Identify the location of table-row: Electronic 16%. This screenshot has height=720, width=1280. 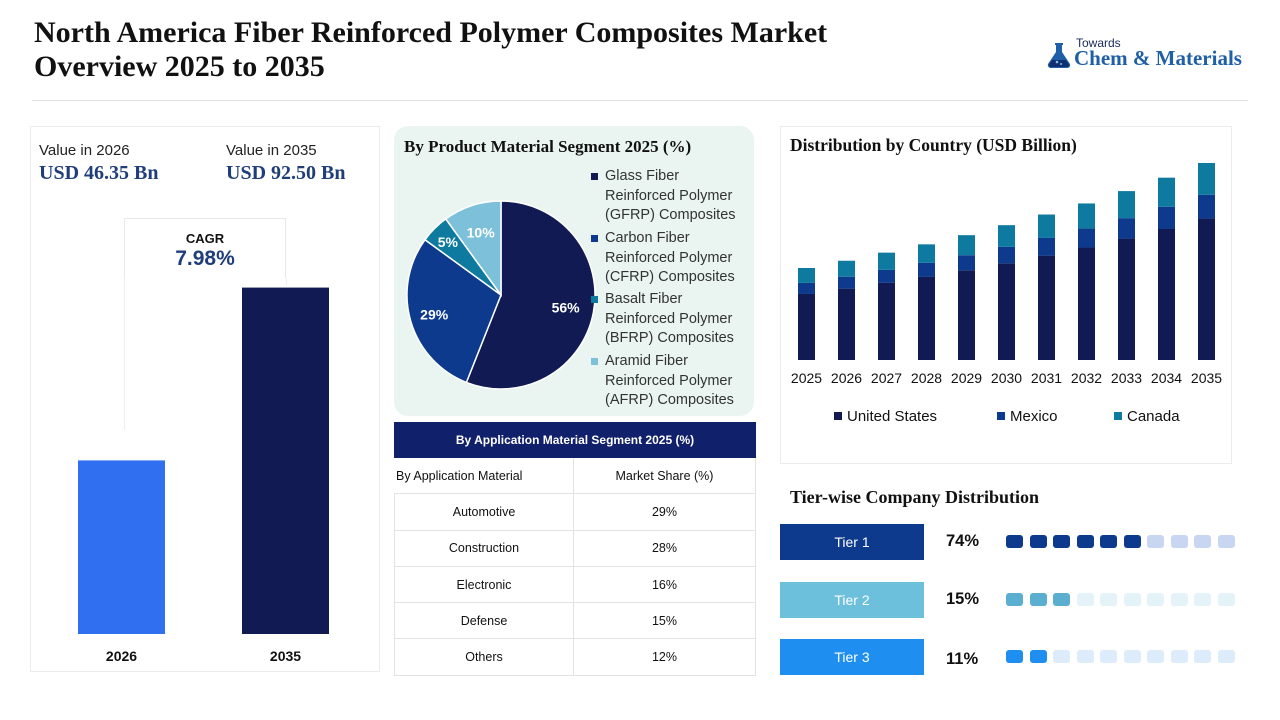
(575, 585).